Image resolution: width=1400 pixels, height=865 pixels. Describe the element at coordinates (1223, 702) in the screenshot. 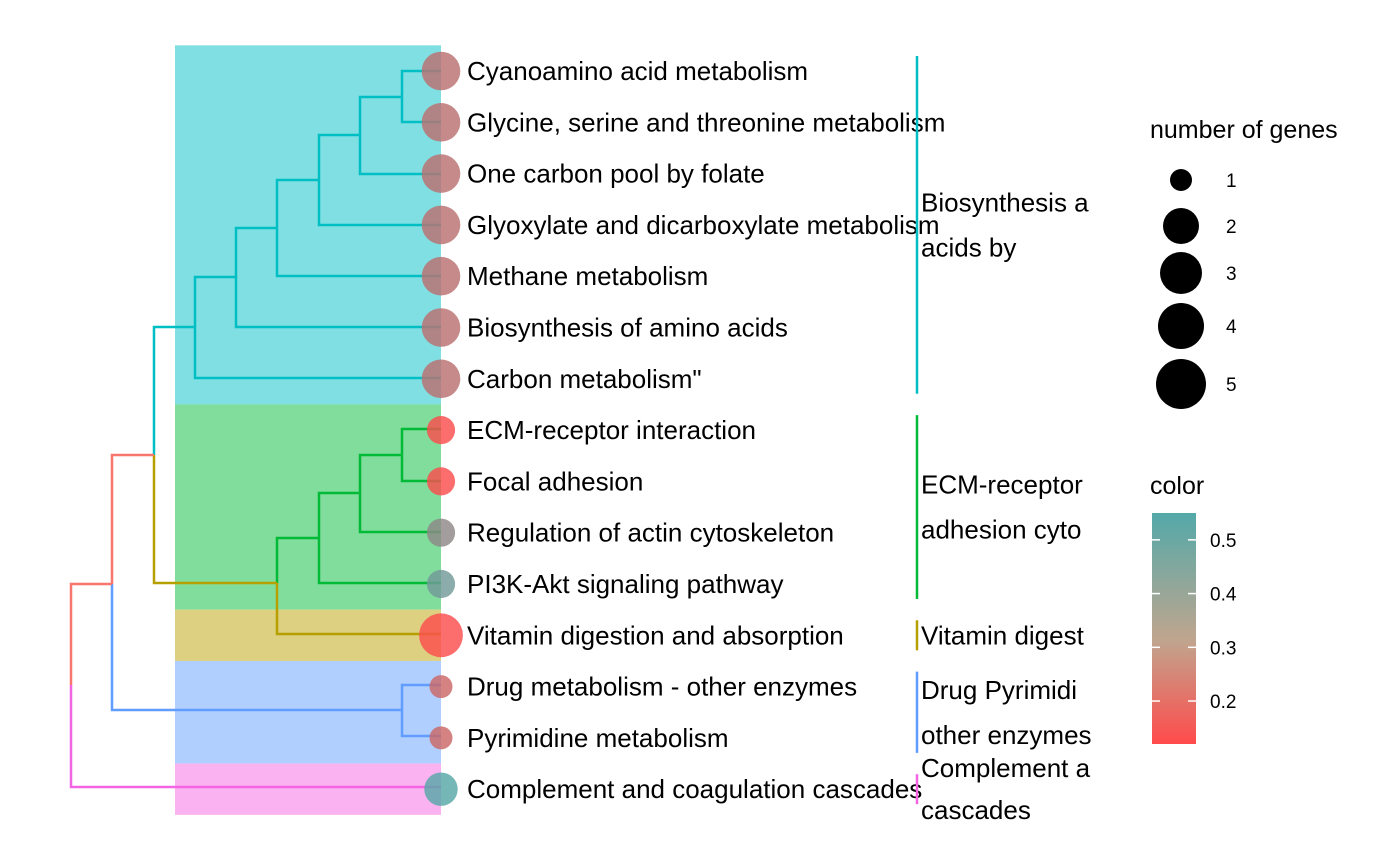

I see `color-legend-tick-label: 0.2` at that location.